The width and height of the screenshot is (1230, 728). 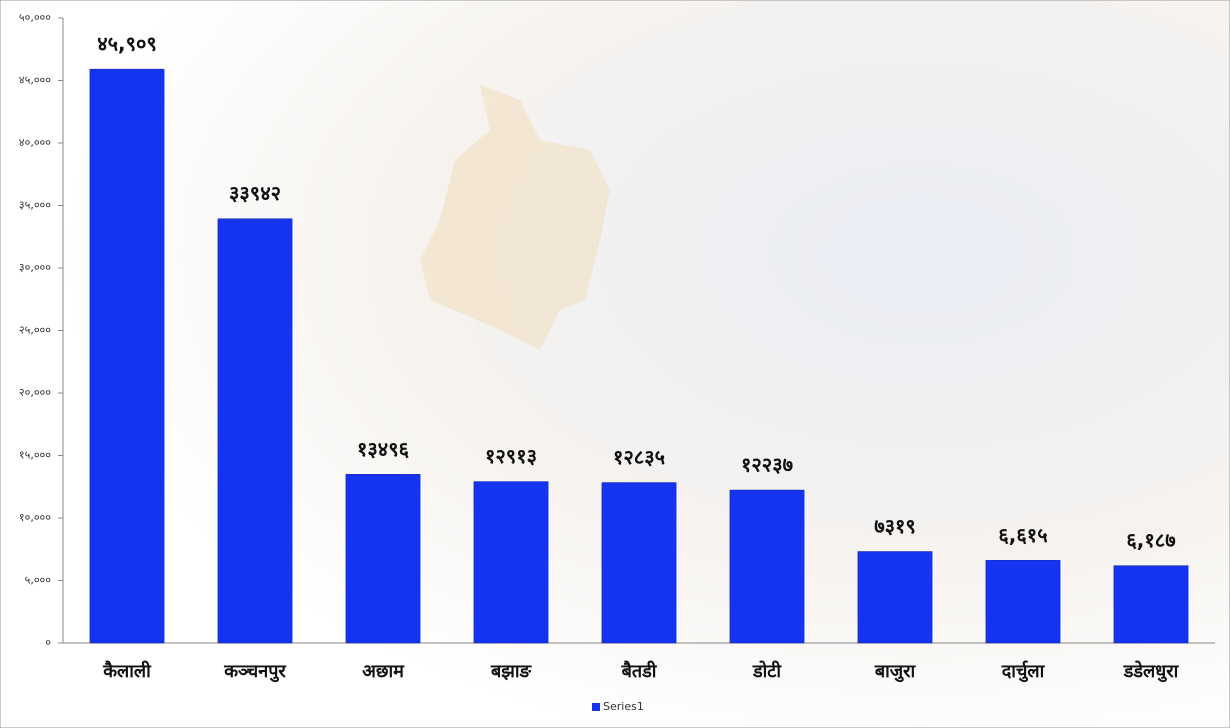 What do you see at coordinates (895, 526) in the screenshot?
I see `value-label: ७३१९` at bounding box center [895, 526].